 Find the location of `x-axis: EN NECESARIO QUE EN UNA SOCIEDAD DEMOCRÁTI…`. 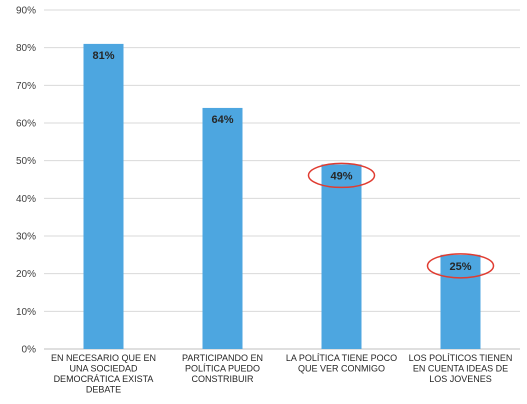

x-axis: EN NECESARIO QUE EN UNA SOCIEDAD DEMOCRÁTI… is located at coordinates (281, 374).